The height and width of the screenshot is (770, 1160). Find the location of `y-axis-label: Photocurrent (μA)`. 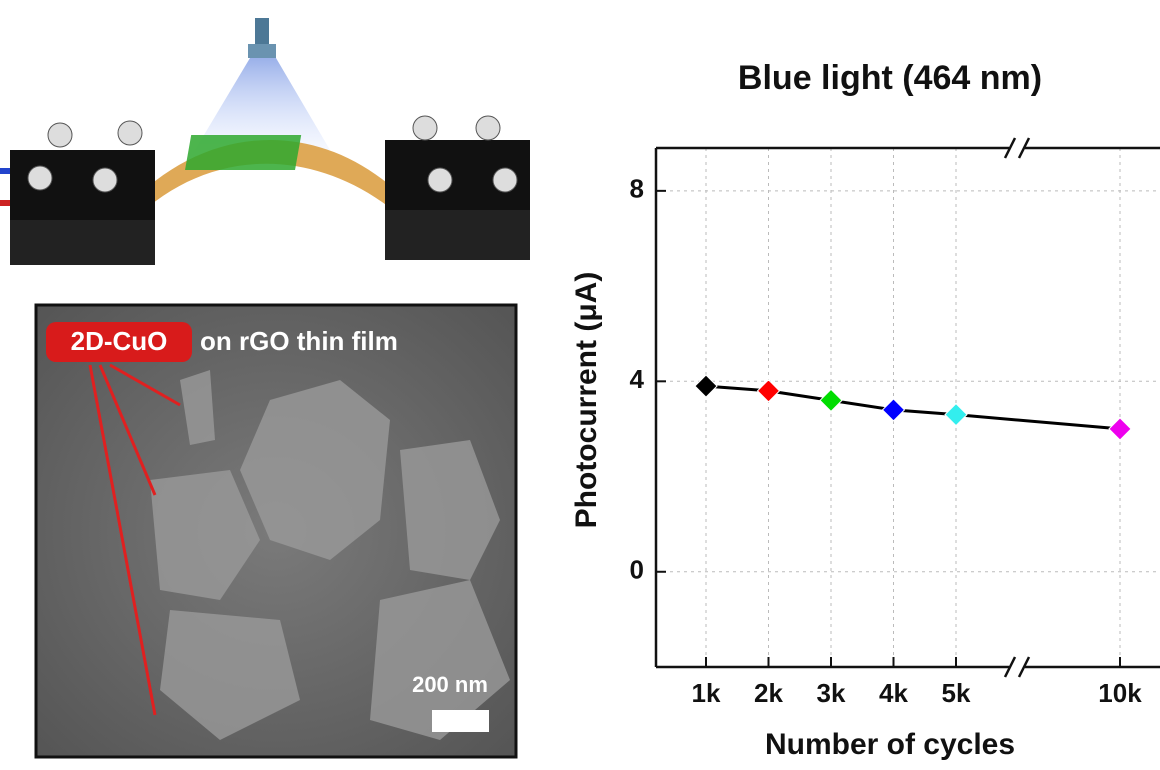

y-axis-label: Photocurrent (μA) is located at coordinates (586, 400).